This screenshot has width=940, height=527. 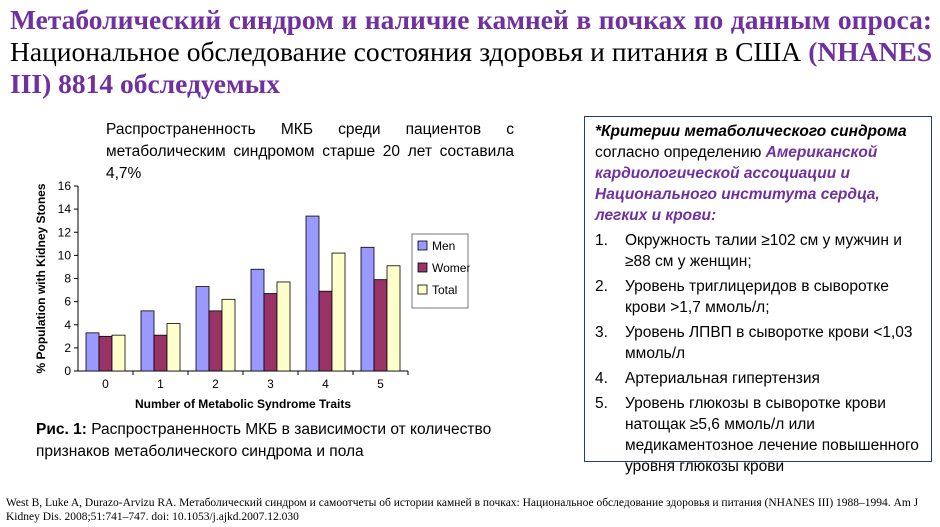 I want to click on y-tick-label: 12, so click(x=65, y=232).